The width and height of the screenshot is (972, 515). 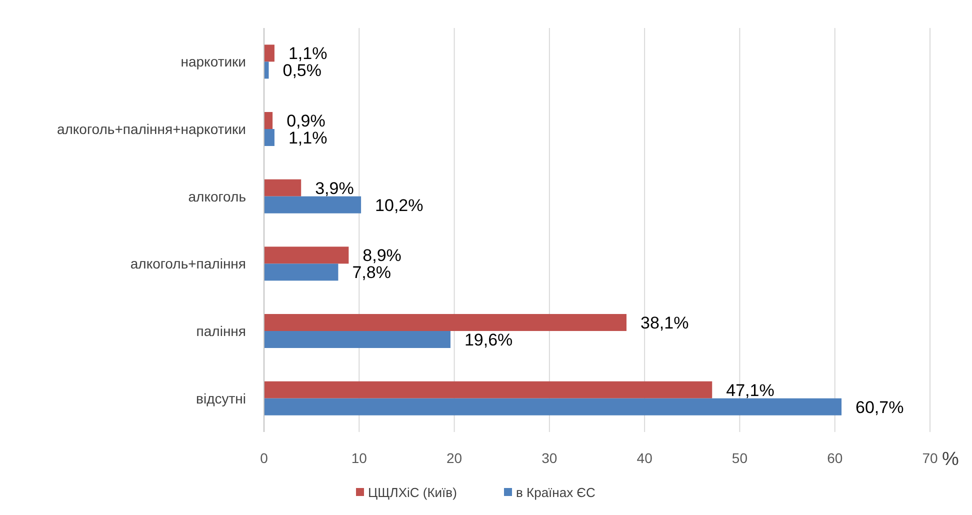 I want to click on data-label: 0,5%, so click(x=302, y=70).